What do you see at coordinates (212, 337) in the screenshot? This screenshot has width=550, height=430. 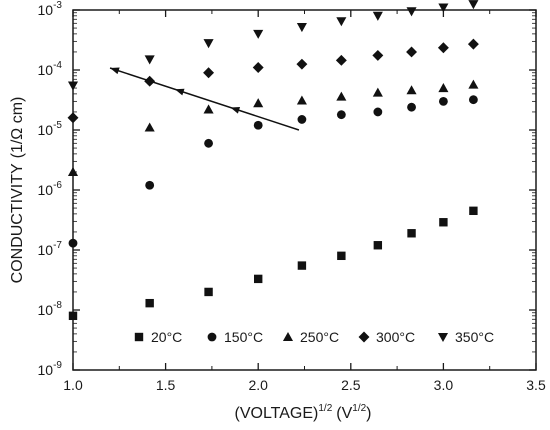 I see `legend-marker-circle` at bounding box center [212, 337].